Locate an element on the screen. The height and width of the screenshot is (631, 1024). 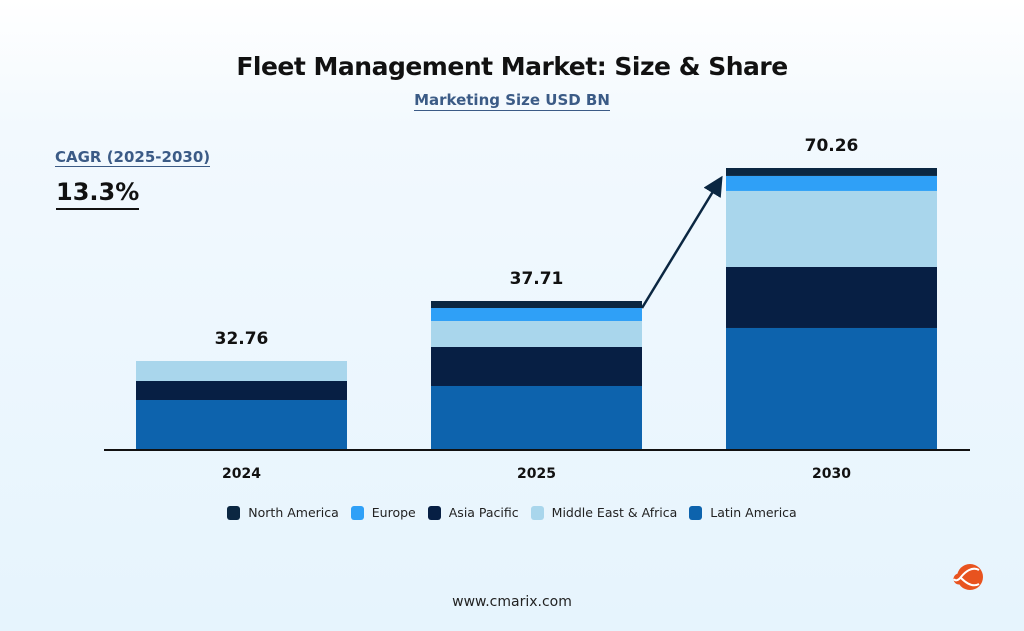
bar-segment-middle-east-africa-2025 is located at coordinates (536, 333).